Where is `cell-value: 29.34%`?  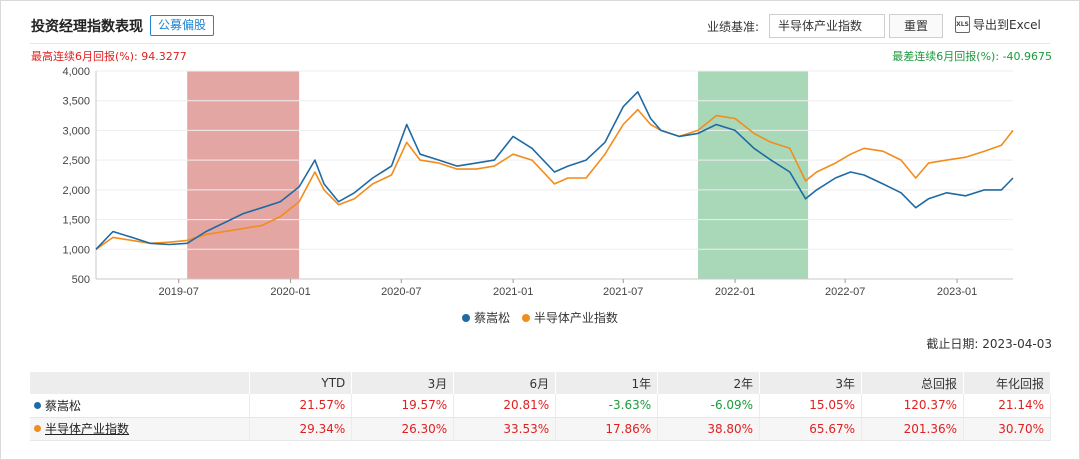 cell-value: 29.34% is located at coordinates (301, 429).